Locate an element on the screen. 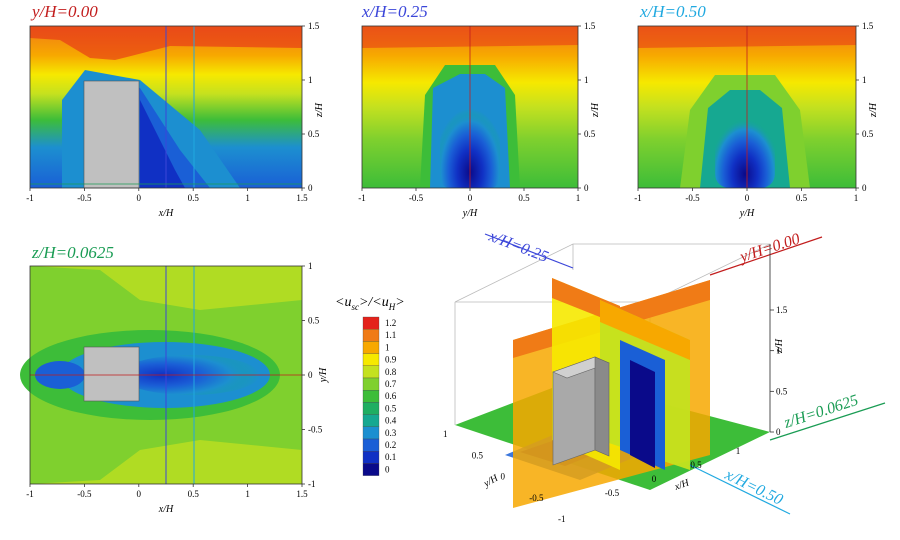 This screenshot has width=900, height=540. legend-swatches: 1.2 1.1 1 0.9 0.8 0.7 0.6 0.5 0.4 0.3 0.2 0.1 0 is located at coordinates (379, 396).